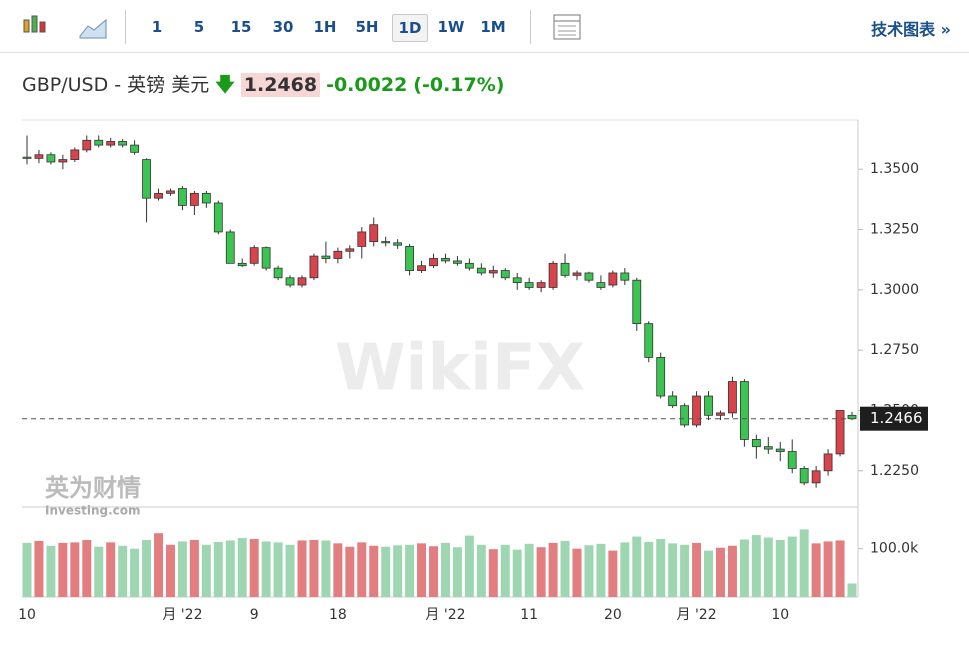  Describe the element at coordinates (410, 28) in the screenshot. I see `interval-button: 1D` at that location.